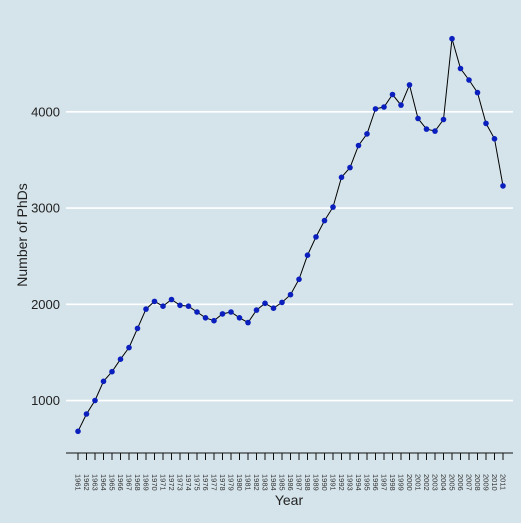 Image resolution: width=521 pixels, height=523 pixels. What do you see at coordinates (435, 482) in the screenshot?
I see `x-tick-label: 2003` at bounding box center [435, 482].